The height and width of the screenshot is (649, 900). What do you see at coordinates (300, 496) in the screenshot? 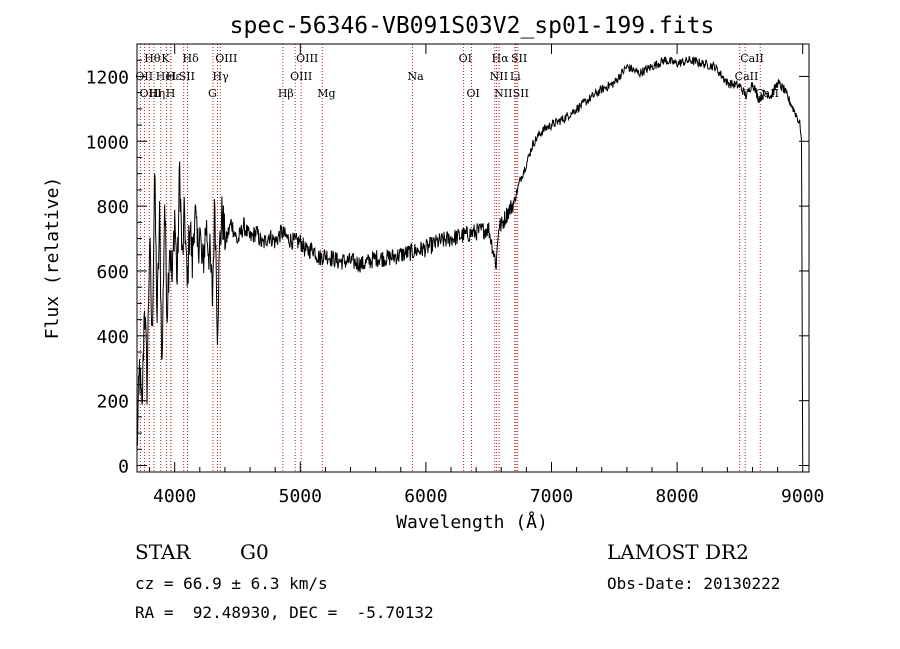
I see `x-tick-label: 5000` at bounding box center [300, 496].